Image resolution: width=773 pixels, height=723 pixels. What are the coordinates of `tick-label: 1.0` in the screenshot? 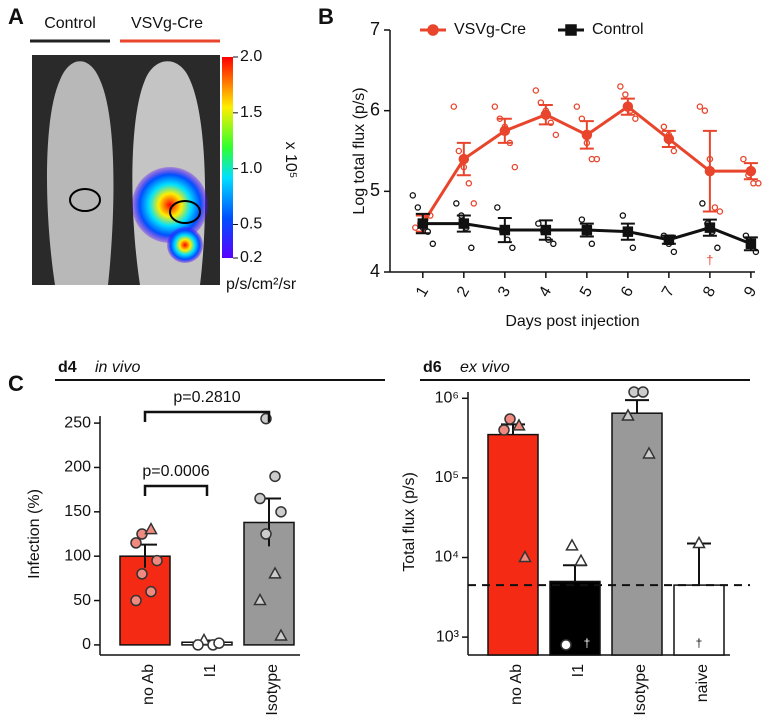 It's located at (251, 168).